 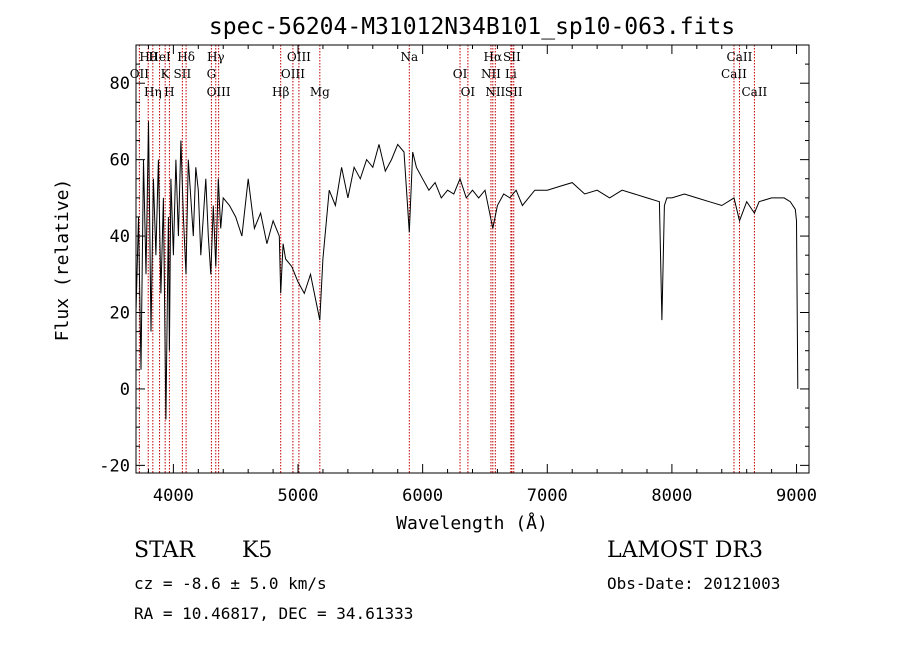 What do you see at coordinates (120, 237) in the screenshot?
I see `y-tick-label: 40` at bounding box center [120, 237].